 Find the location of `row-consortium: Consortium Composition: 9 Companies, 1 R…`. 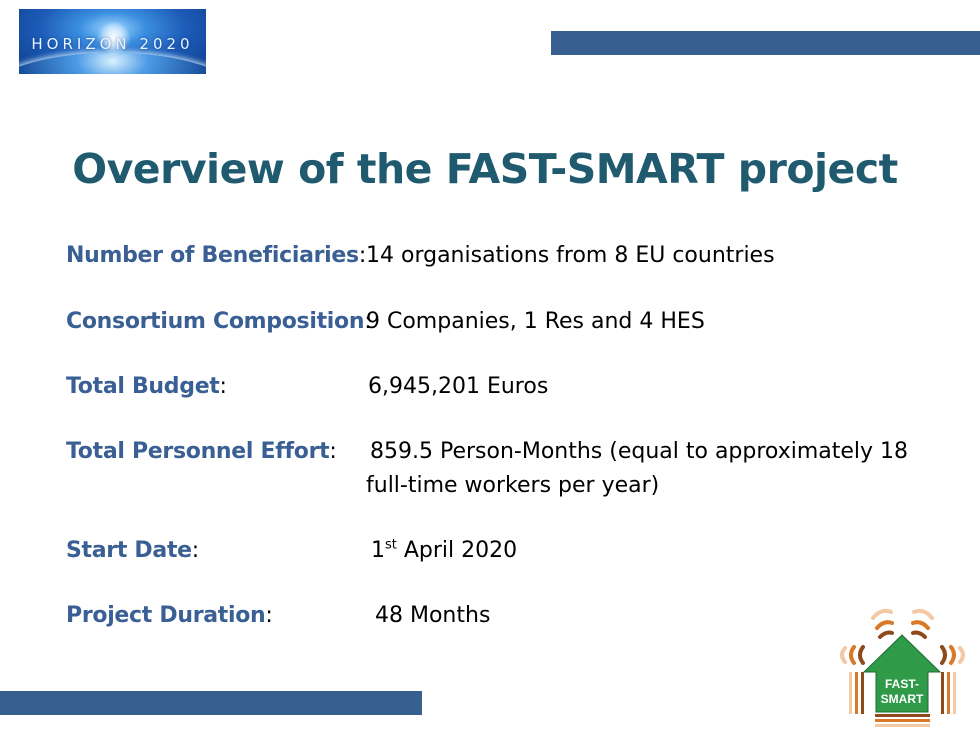

row-consortium: Consortium Composition: 9 Companies, 1 R… is located at coordinates (385, 321).